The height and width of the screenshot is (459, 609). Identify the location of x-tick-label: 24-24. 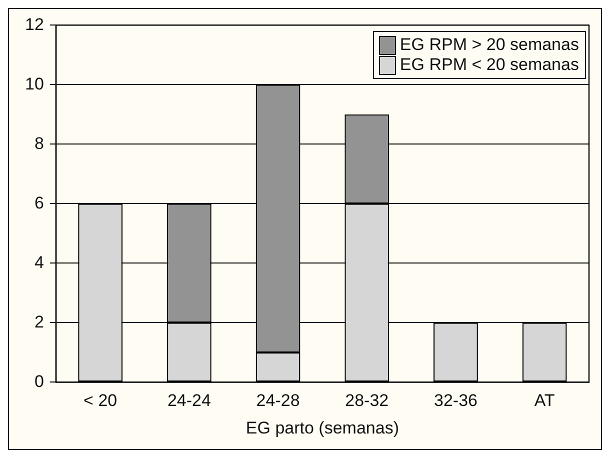
(189, 400).